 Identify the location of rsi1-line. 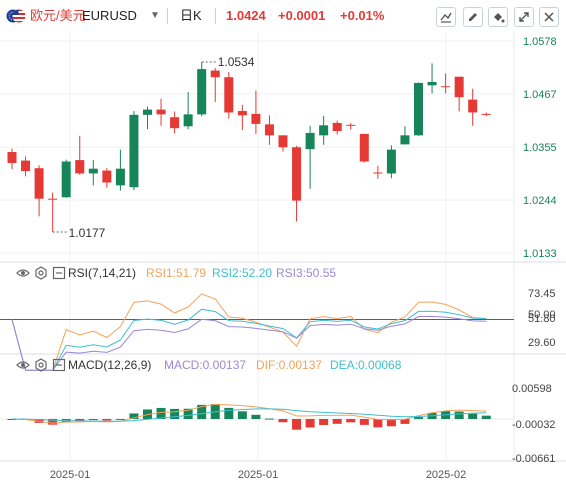
(249, 332).